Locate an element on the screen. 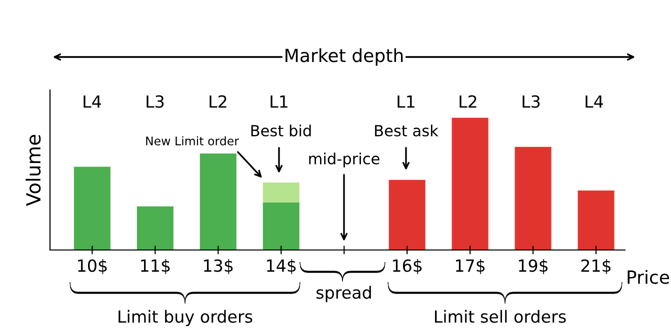 The width and height of the screenshot is (671, 334). y-axis-title: Volume is located at coordinates (33, 170).